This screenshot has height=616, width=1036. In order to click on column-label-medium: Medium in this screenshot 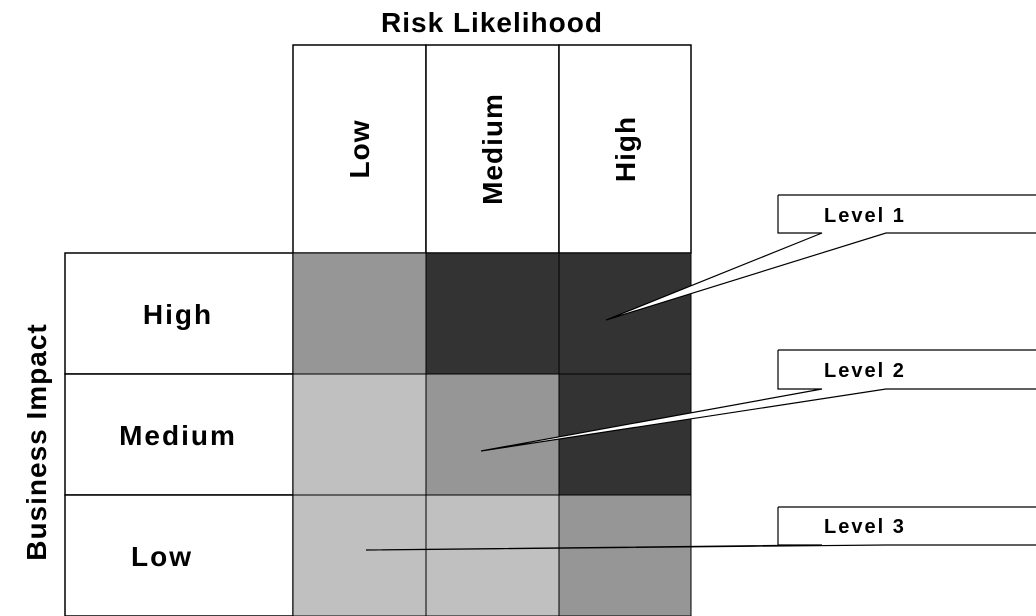, I will do `click(492, 149)`.